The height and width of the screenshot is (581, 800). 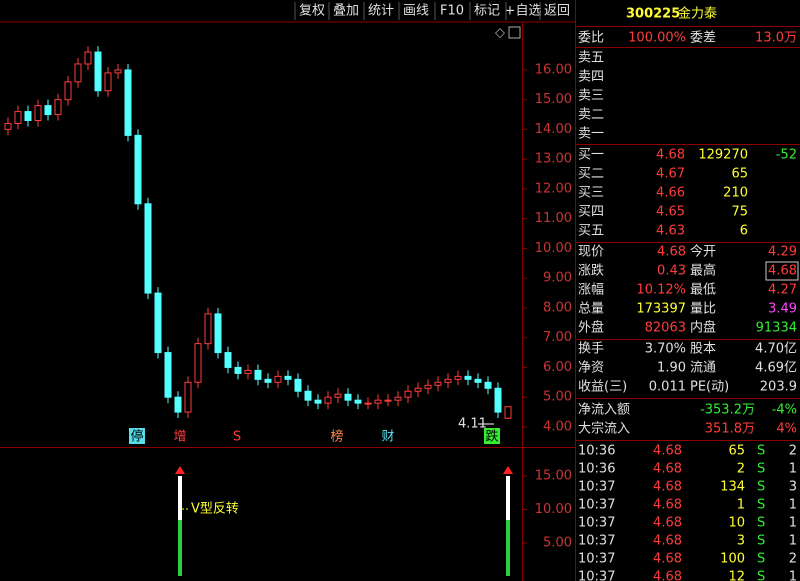 What do you see at coordinates (514, 32) in the screenshot?
I see `window-button` at bounding box center [514, 32].